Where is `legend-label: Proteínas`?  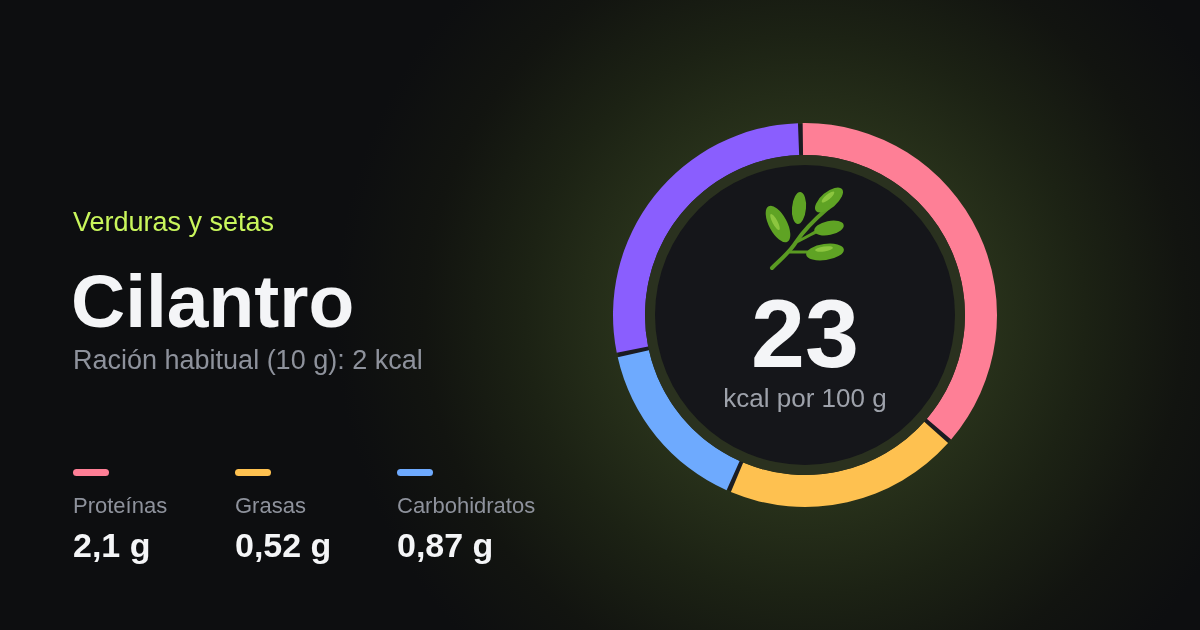
legend-label: Proteínas is located at coordinates (120, 505).